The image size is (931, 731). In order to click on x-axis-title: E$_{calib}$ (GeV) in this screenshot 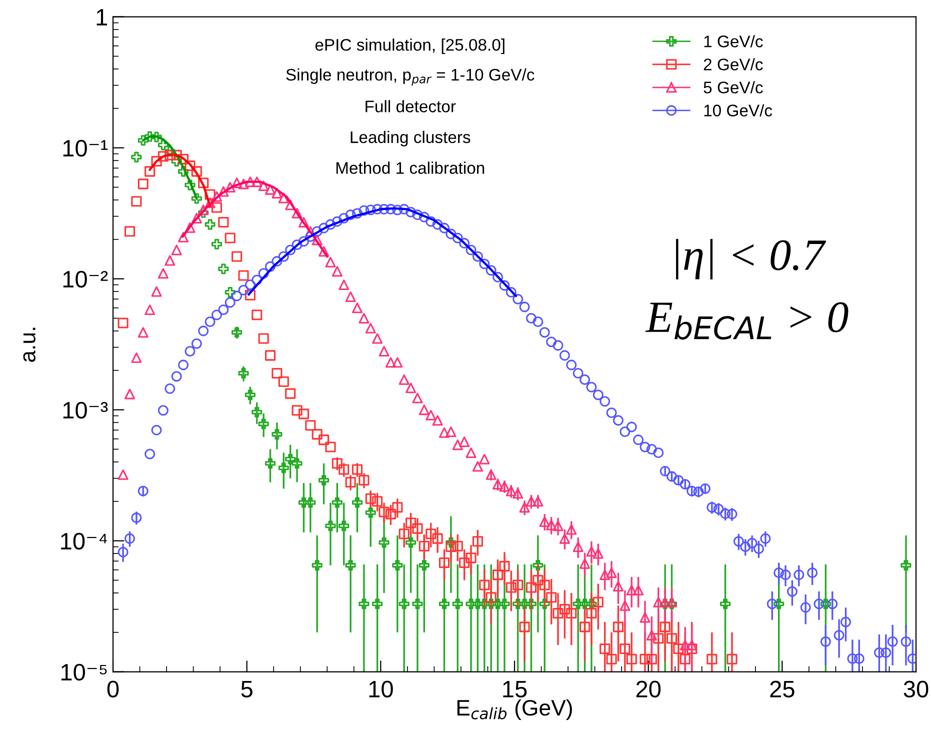, I will do `click(514, 709)`.